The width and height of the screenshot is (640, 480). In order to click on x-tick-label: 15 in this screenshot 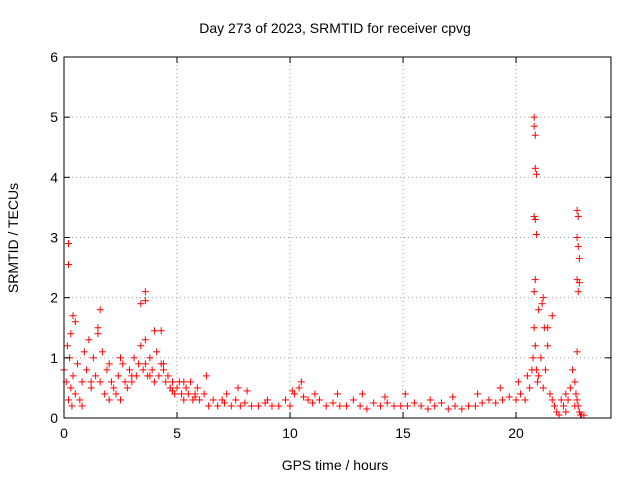, I will do `click(403, 433)`.